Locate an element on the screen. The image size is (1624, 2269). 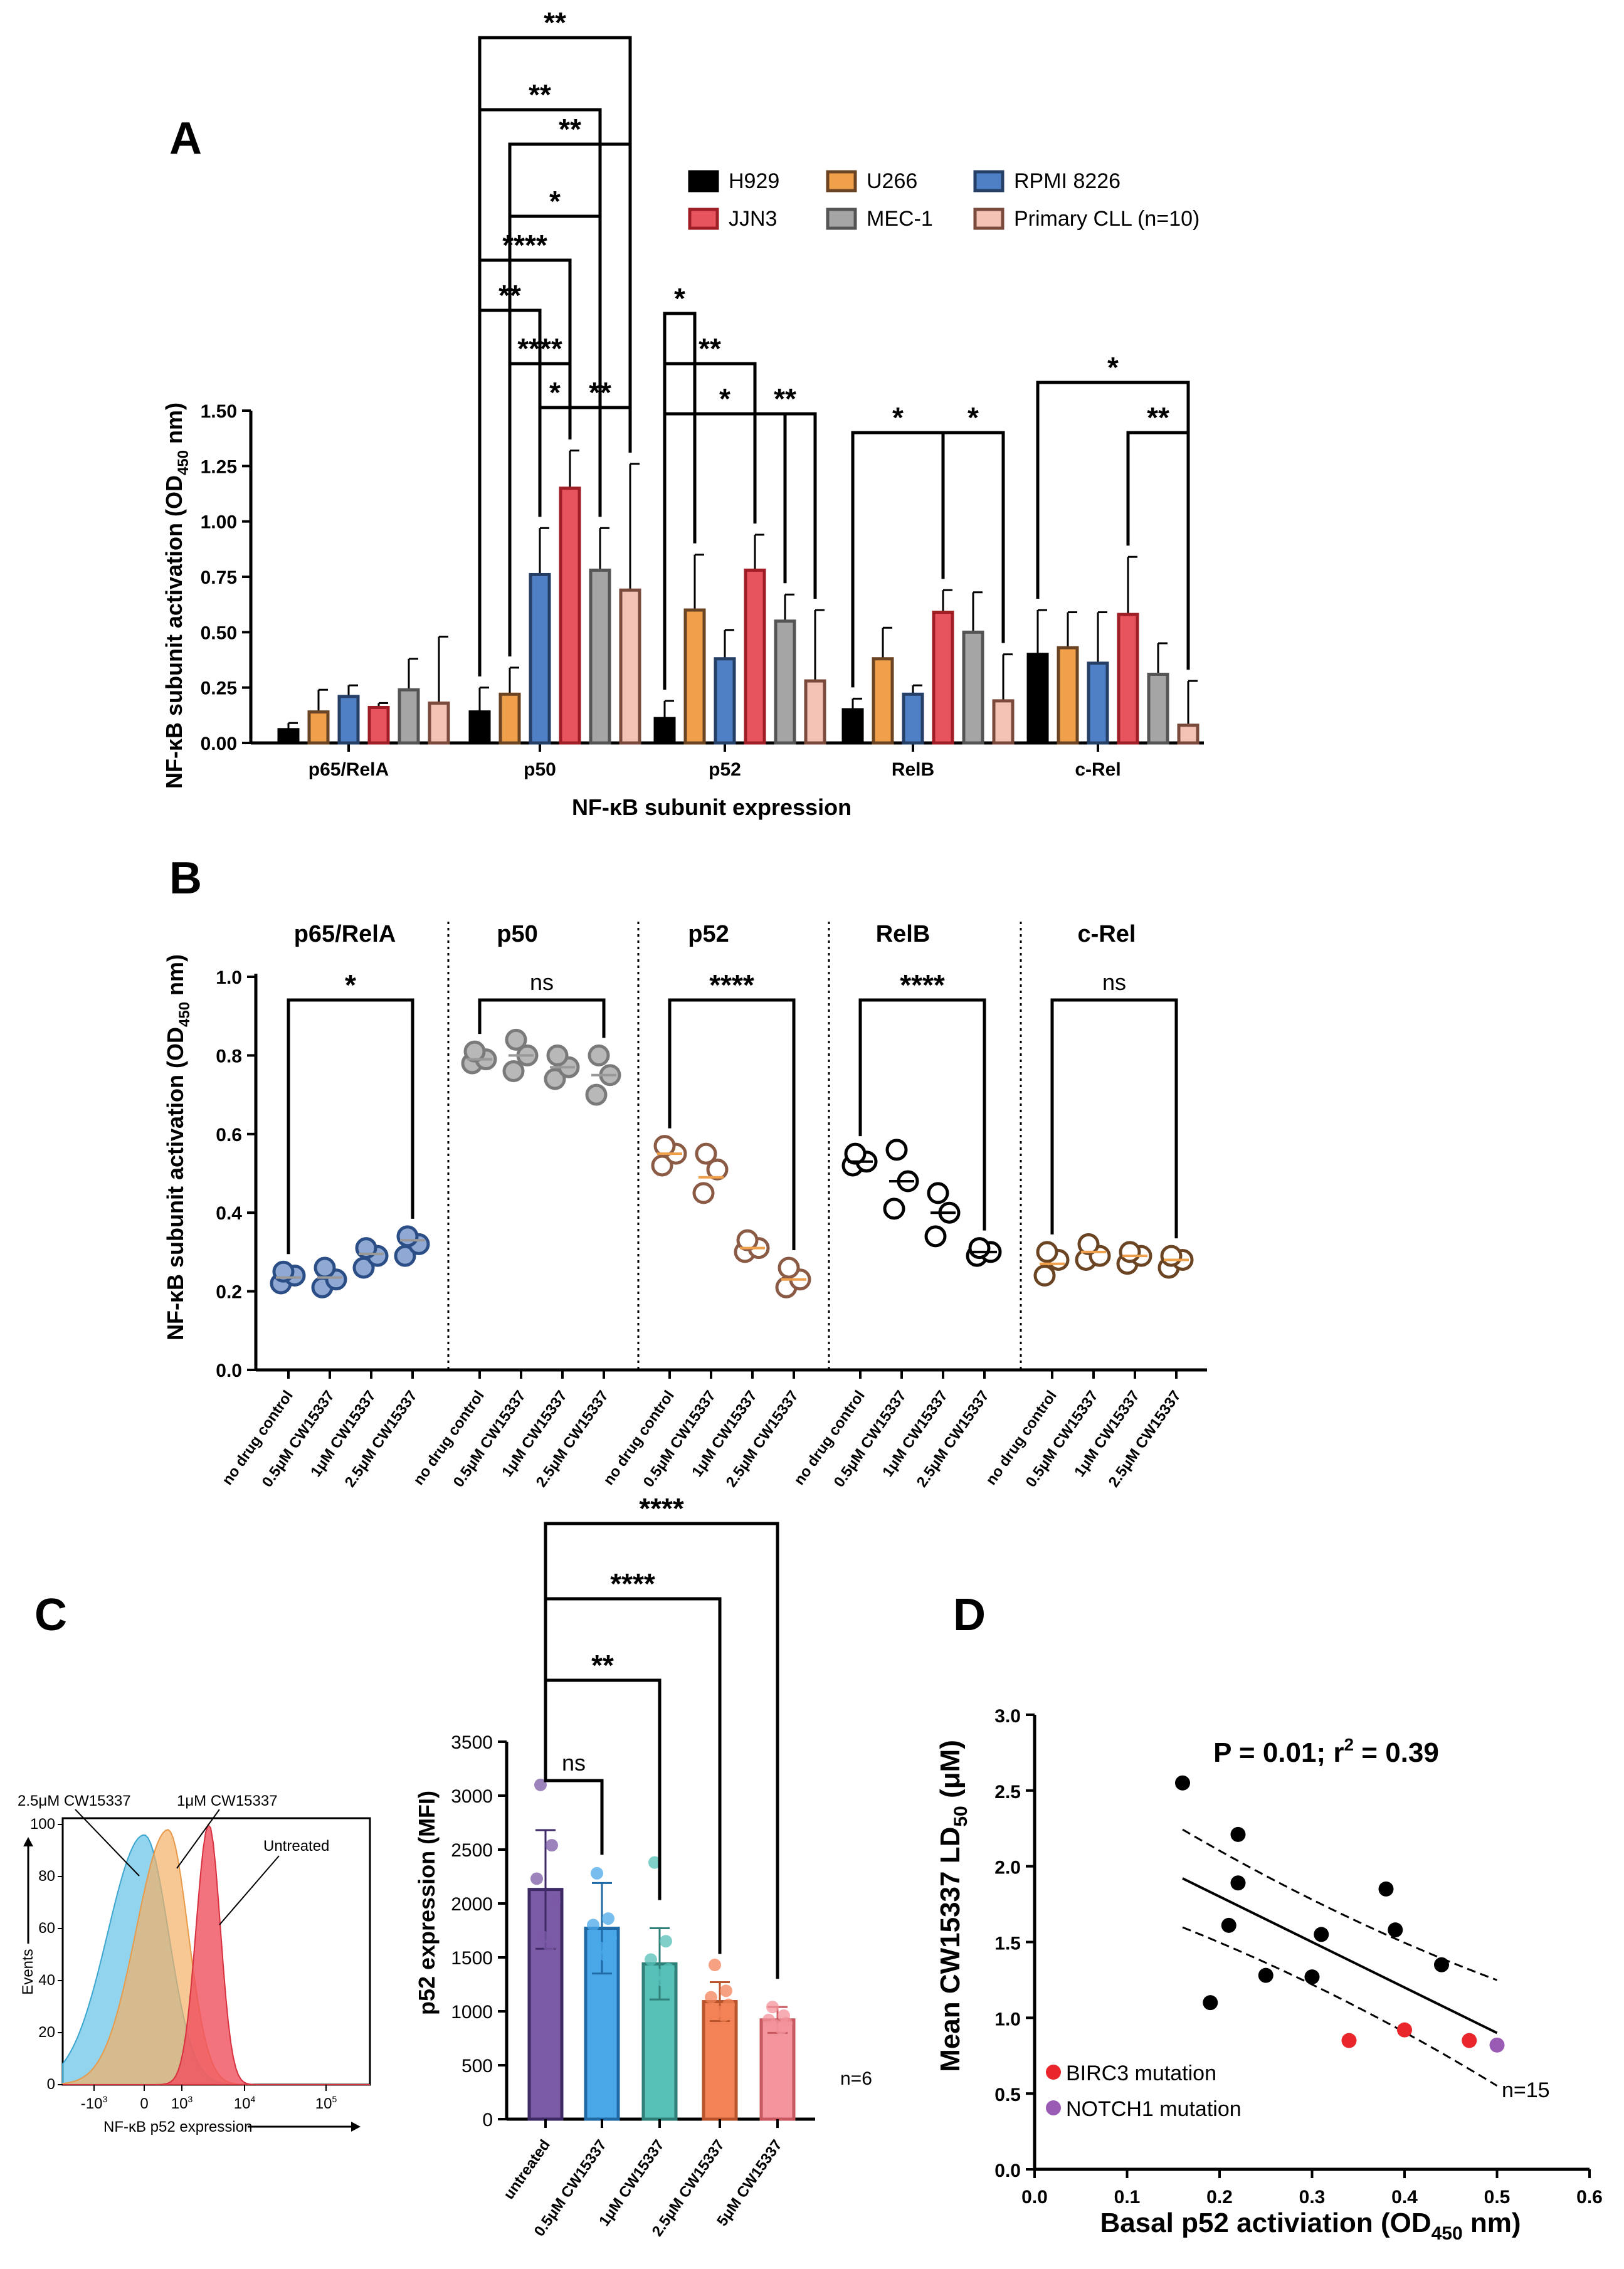
a-y-tick-label: 0.50 is located at coordinates (219, 633).